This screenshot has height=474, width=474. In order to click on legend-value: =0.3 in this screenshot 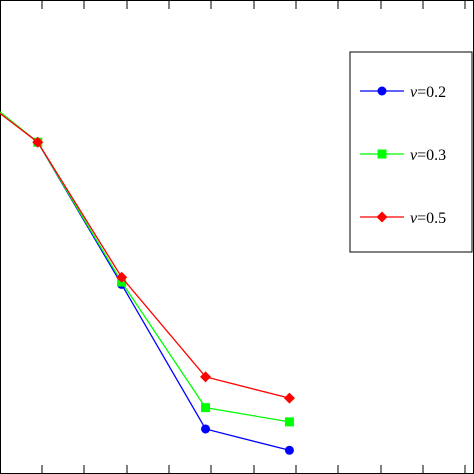, I will do `click(431, 155)`.